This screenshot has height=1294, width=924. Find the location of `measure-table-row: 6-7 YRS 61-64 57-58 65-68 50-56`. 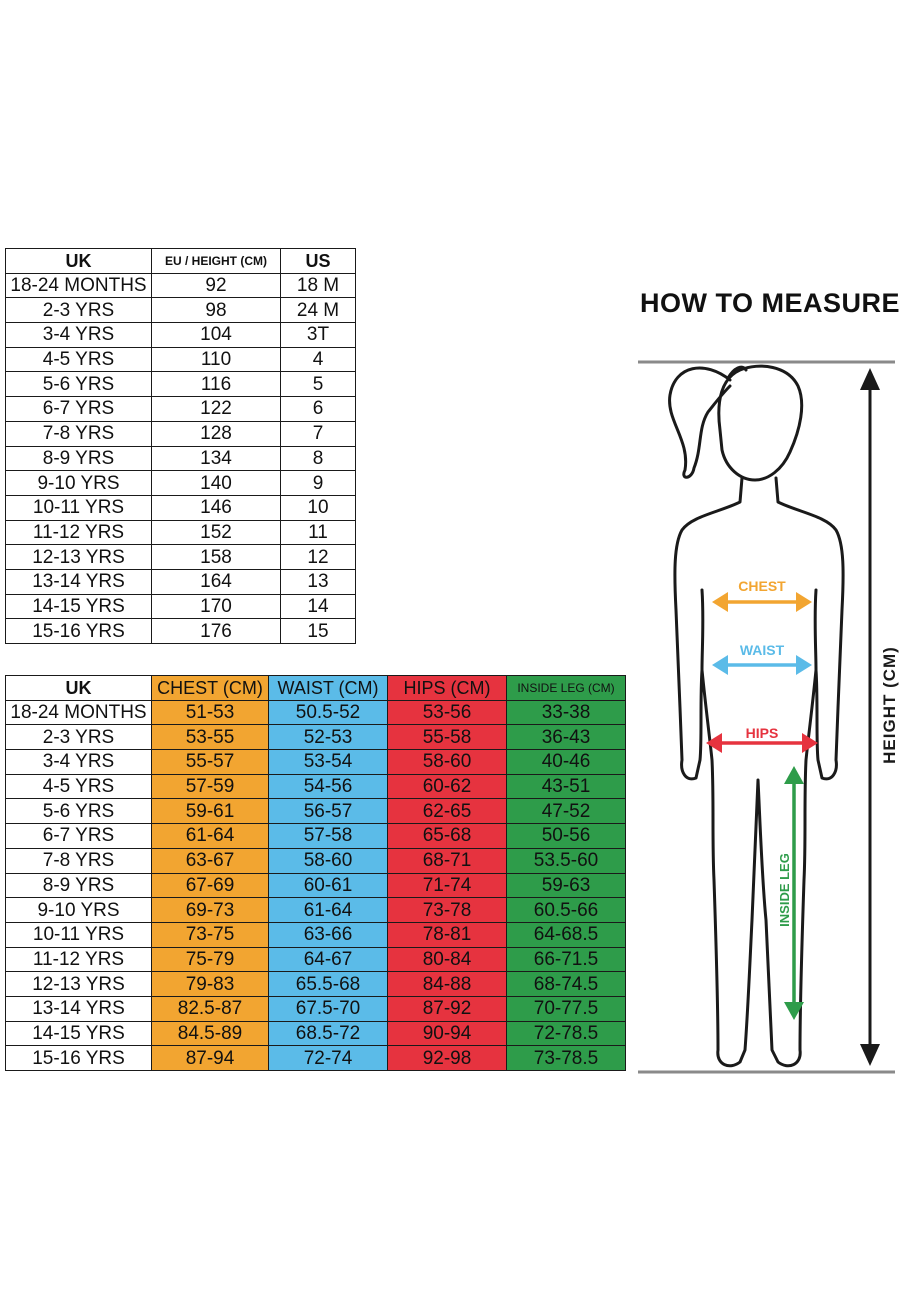

measure-table-row: 6-7 YRS 61-64 57-58 65-68 50-56 is located at coordinates (315, 836).